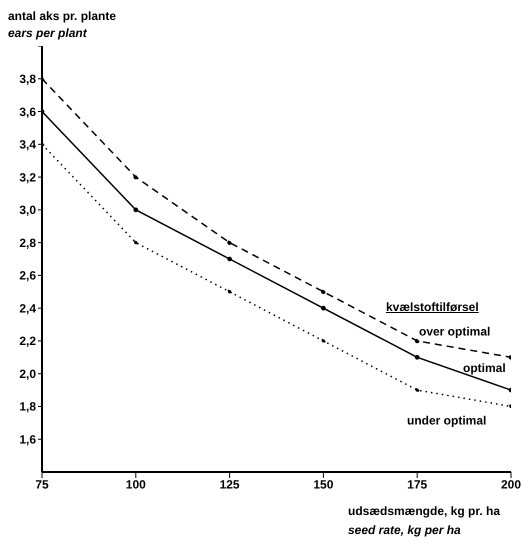 This screenshot has width=531, height=544. What do you see at coordinates (27, 145) in the screenshot?
I see `y-tick-label: 3,4` at bounding box center [27, 145].